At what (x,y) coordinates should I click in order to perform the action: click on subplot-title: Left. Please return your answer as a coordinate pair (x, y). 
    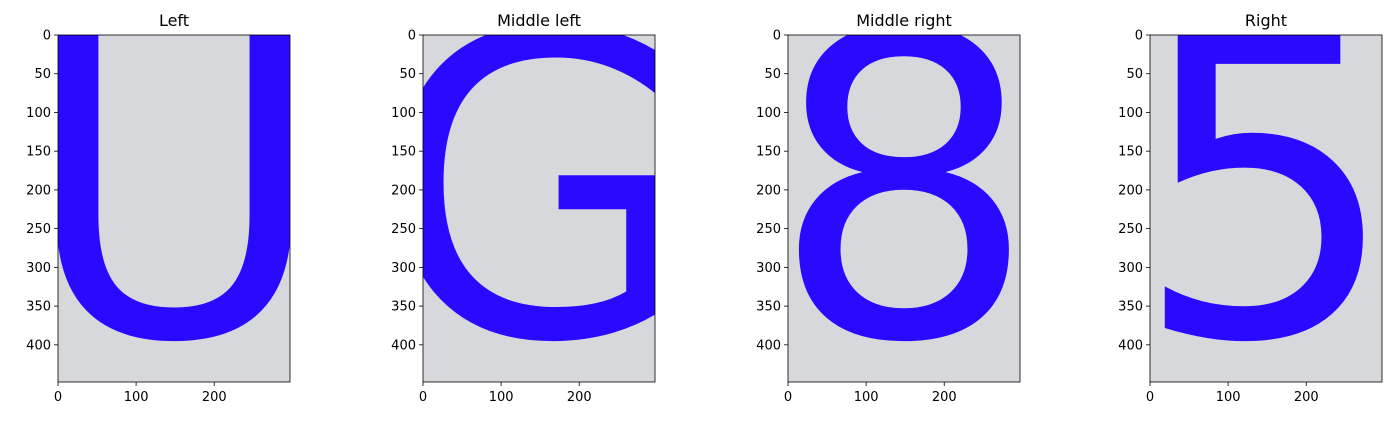
    Looking at the image, I should click on (174, 20).